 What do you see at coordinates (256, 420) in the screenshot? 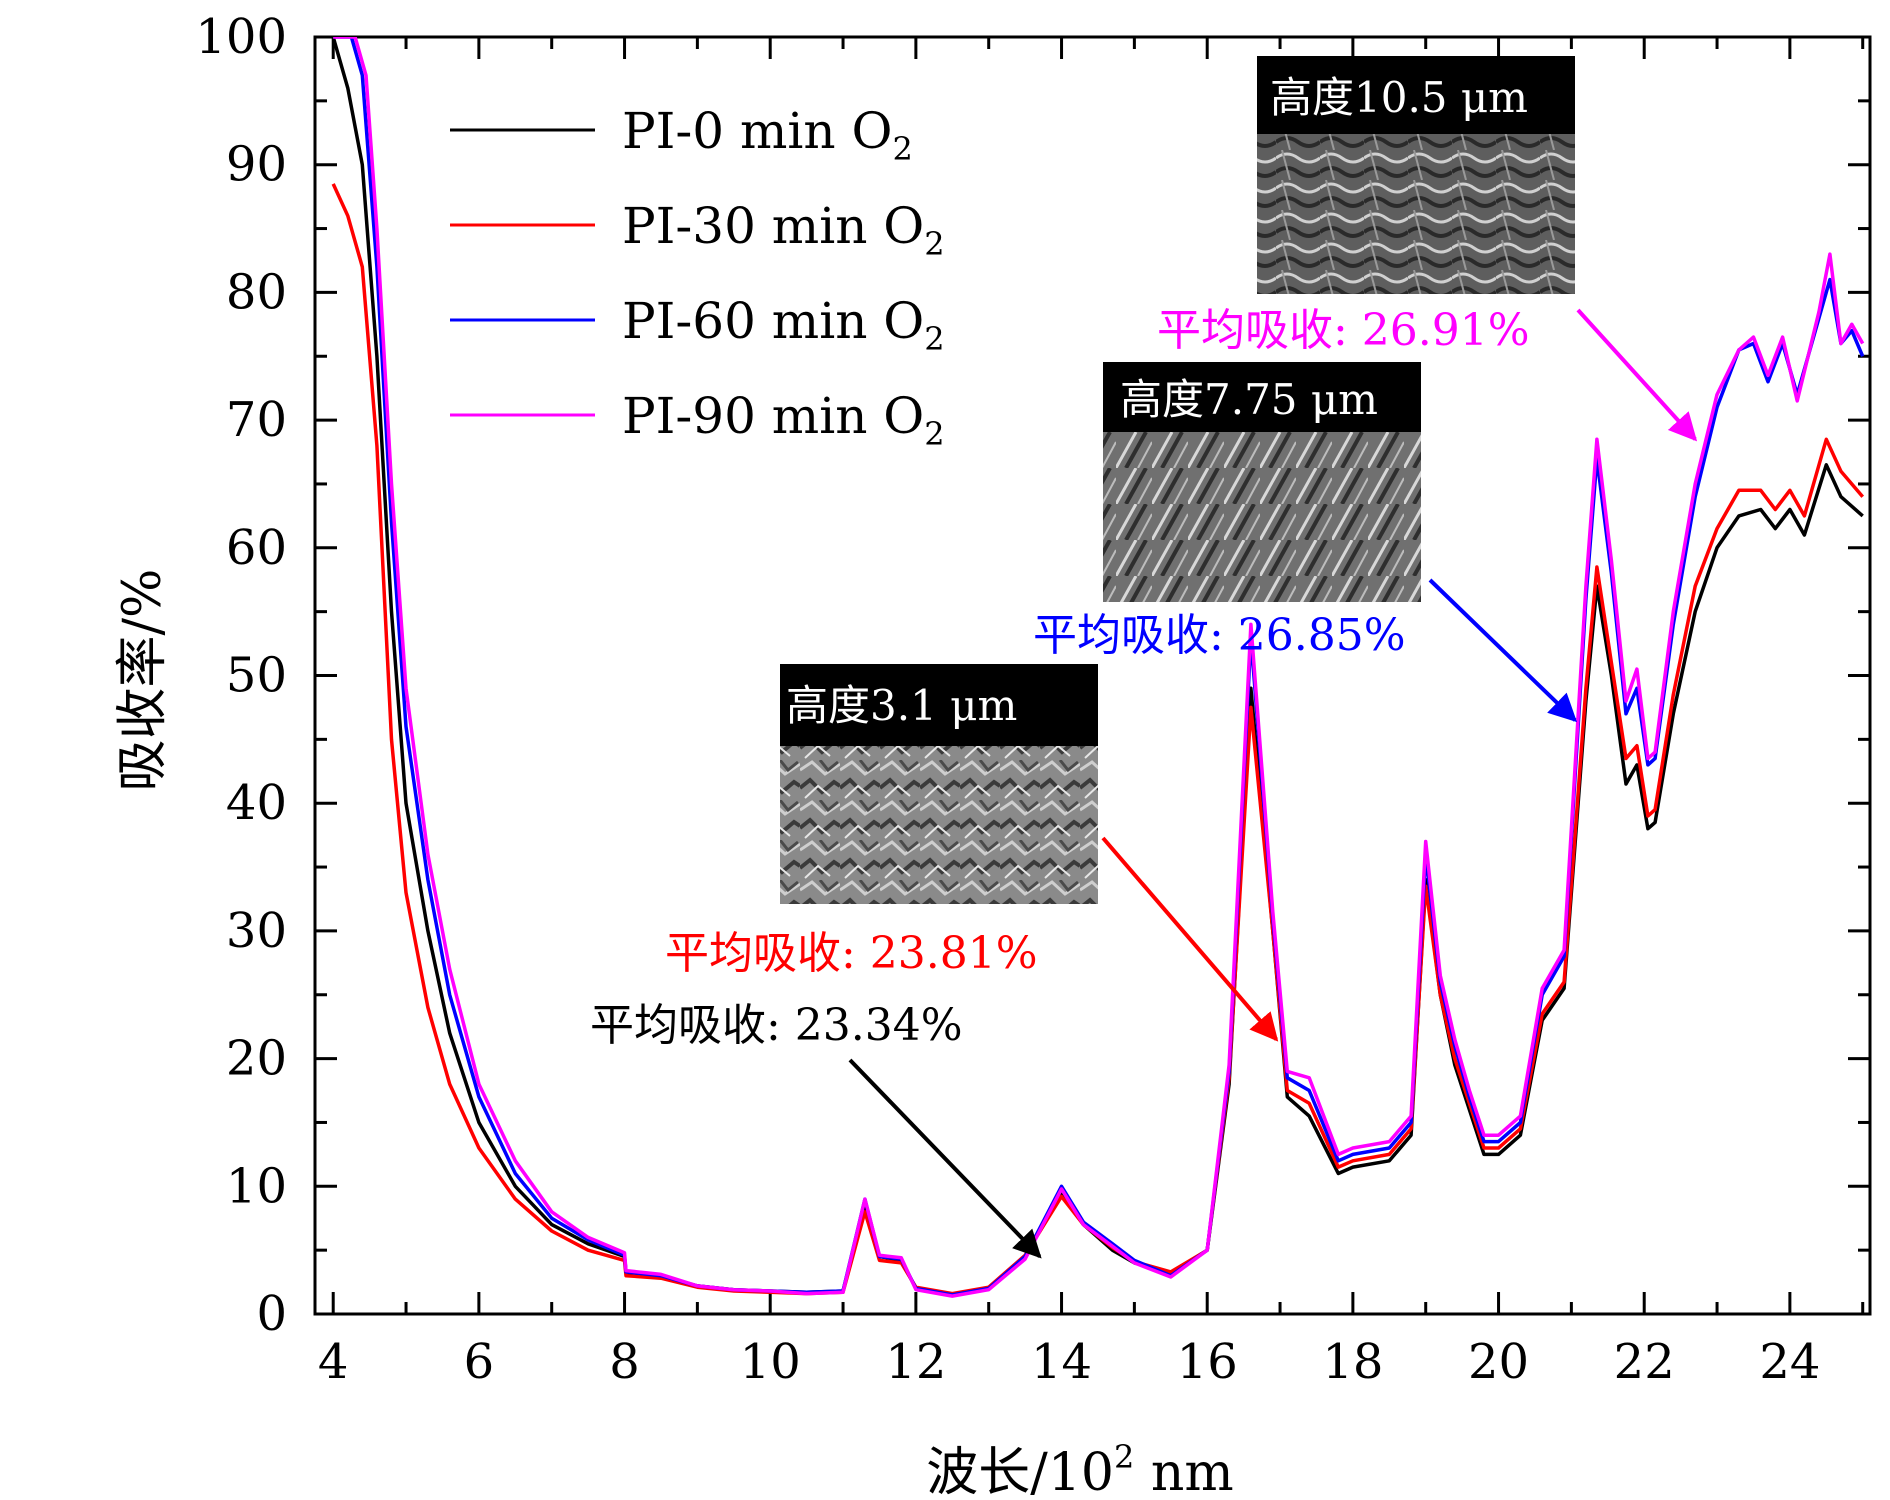
I see `y-tick-label: 70` at bounding box center [256, 420].